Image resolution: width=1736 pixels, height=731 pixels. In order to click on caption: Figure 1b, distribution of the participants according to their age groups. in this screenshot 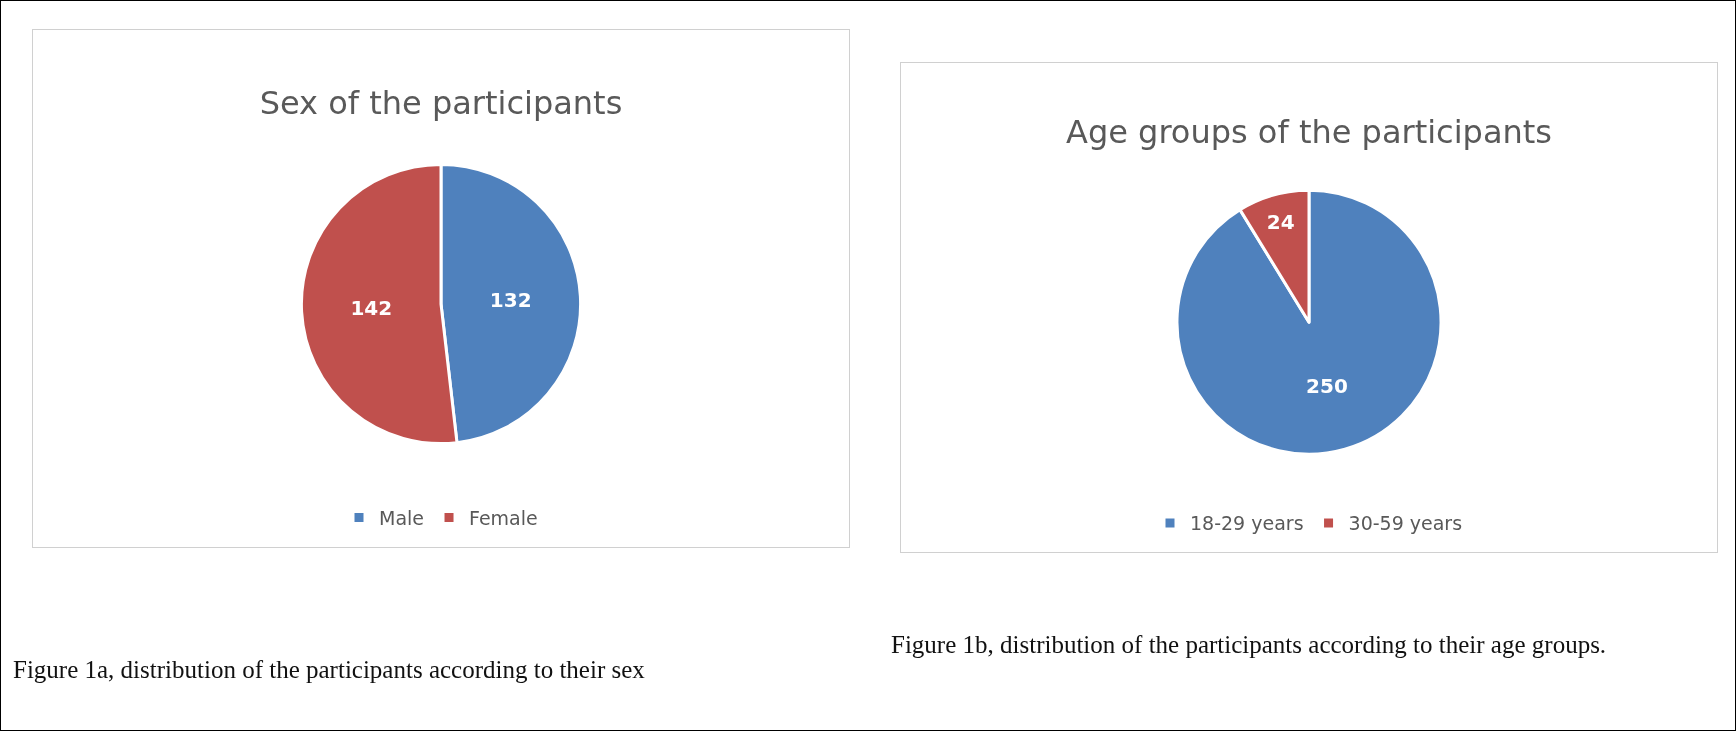, I will do `click(1249, 645)`.